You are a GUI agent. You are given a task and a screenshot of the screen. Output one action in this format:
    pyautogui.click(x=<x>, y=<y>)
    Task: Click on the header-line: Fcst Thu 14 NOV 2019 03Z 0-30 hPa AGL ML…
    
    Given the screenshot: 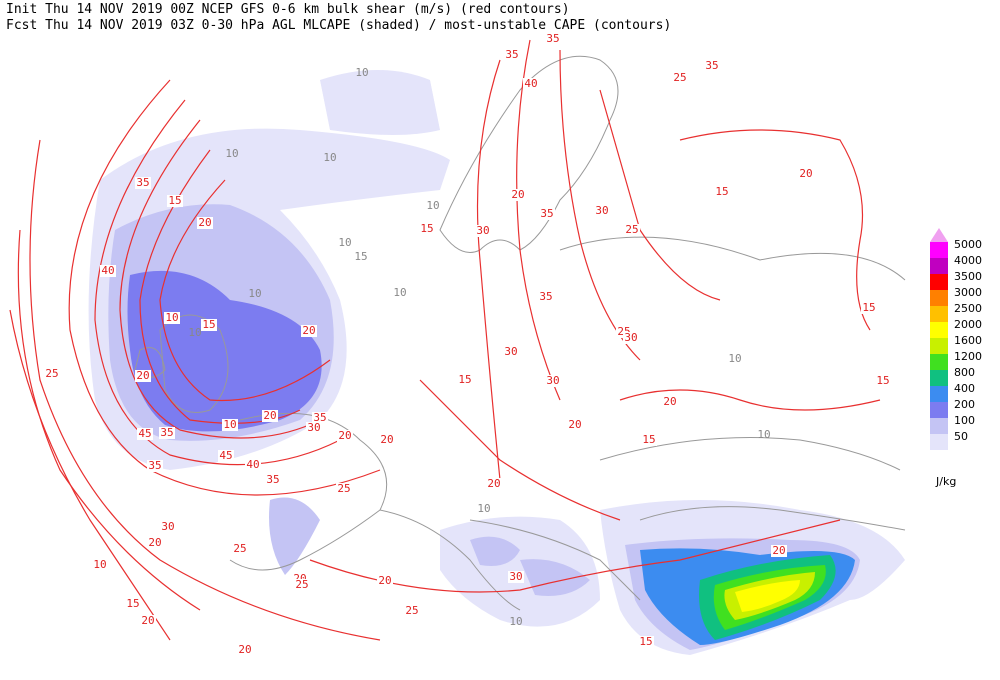 What is the action you would take?
    pyautogui.click(x=338, y=25)
    